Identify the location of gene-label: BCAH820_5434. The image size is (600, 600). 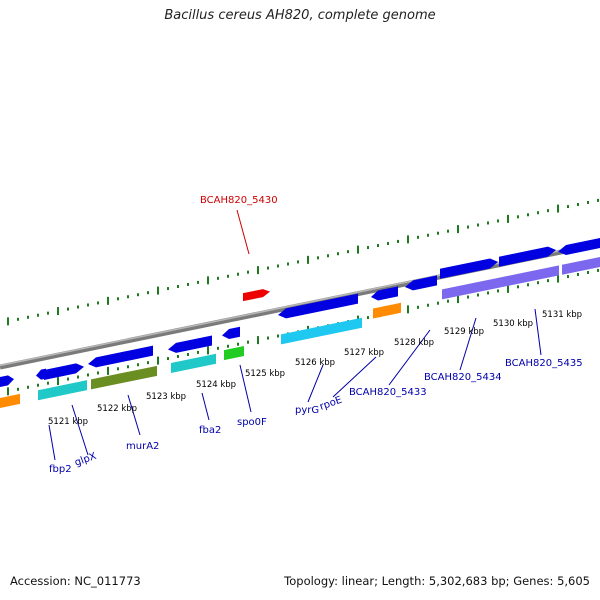
(463, 377).